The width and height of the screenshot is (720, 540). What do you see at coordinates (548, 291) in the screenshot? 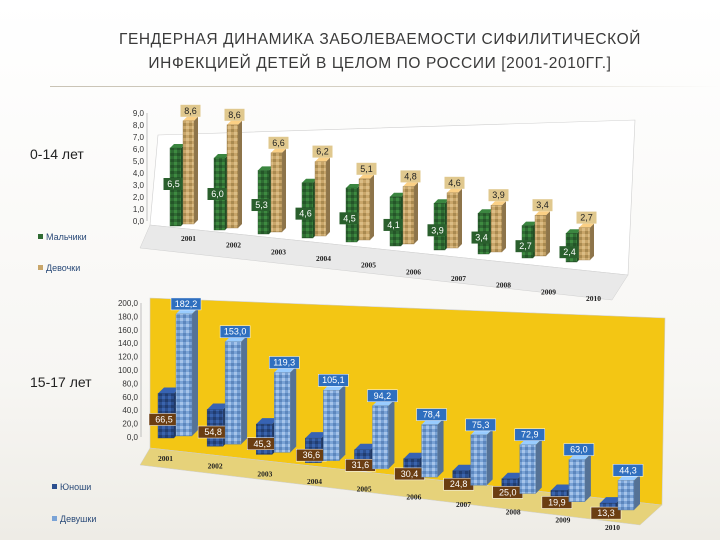
I see `x-tick-label: 2009` at bounding box center [548, 291].